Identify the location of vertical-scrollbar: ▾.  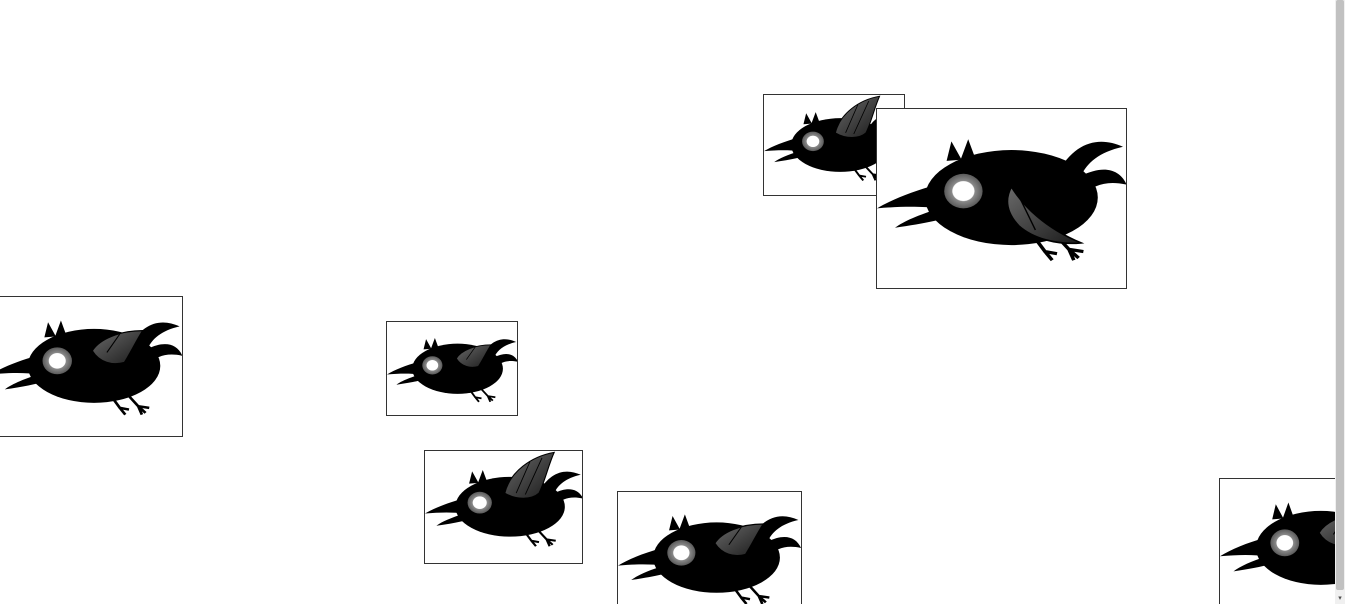
(1340, 302).